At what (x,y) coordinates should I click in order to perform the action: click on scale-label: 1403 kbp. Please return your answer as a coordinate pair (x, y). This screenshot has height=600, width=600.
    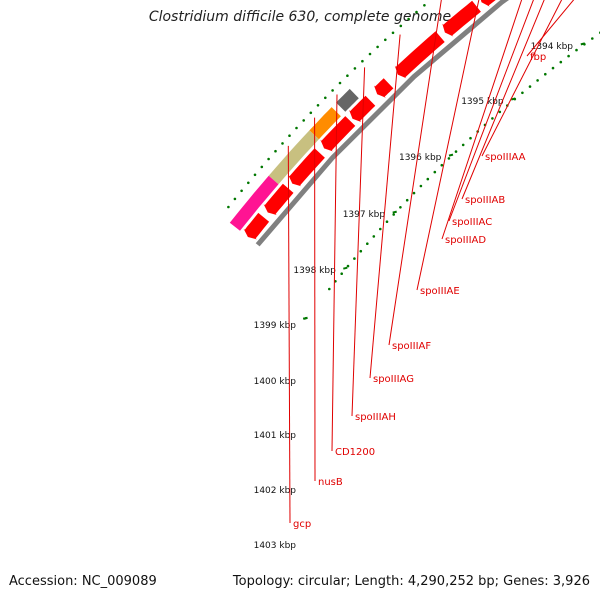
    Looking at the image, I should click on (275, 546).